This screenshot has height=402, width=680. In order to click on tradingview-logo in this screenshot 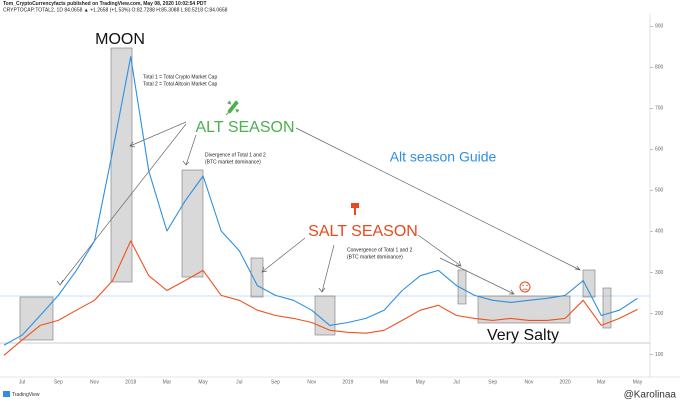, I will do `click(6, 394)`.